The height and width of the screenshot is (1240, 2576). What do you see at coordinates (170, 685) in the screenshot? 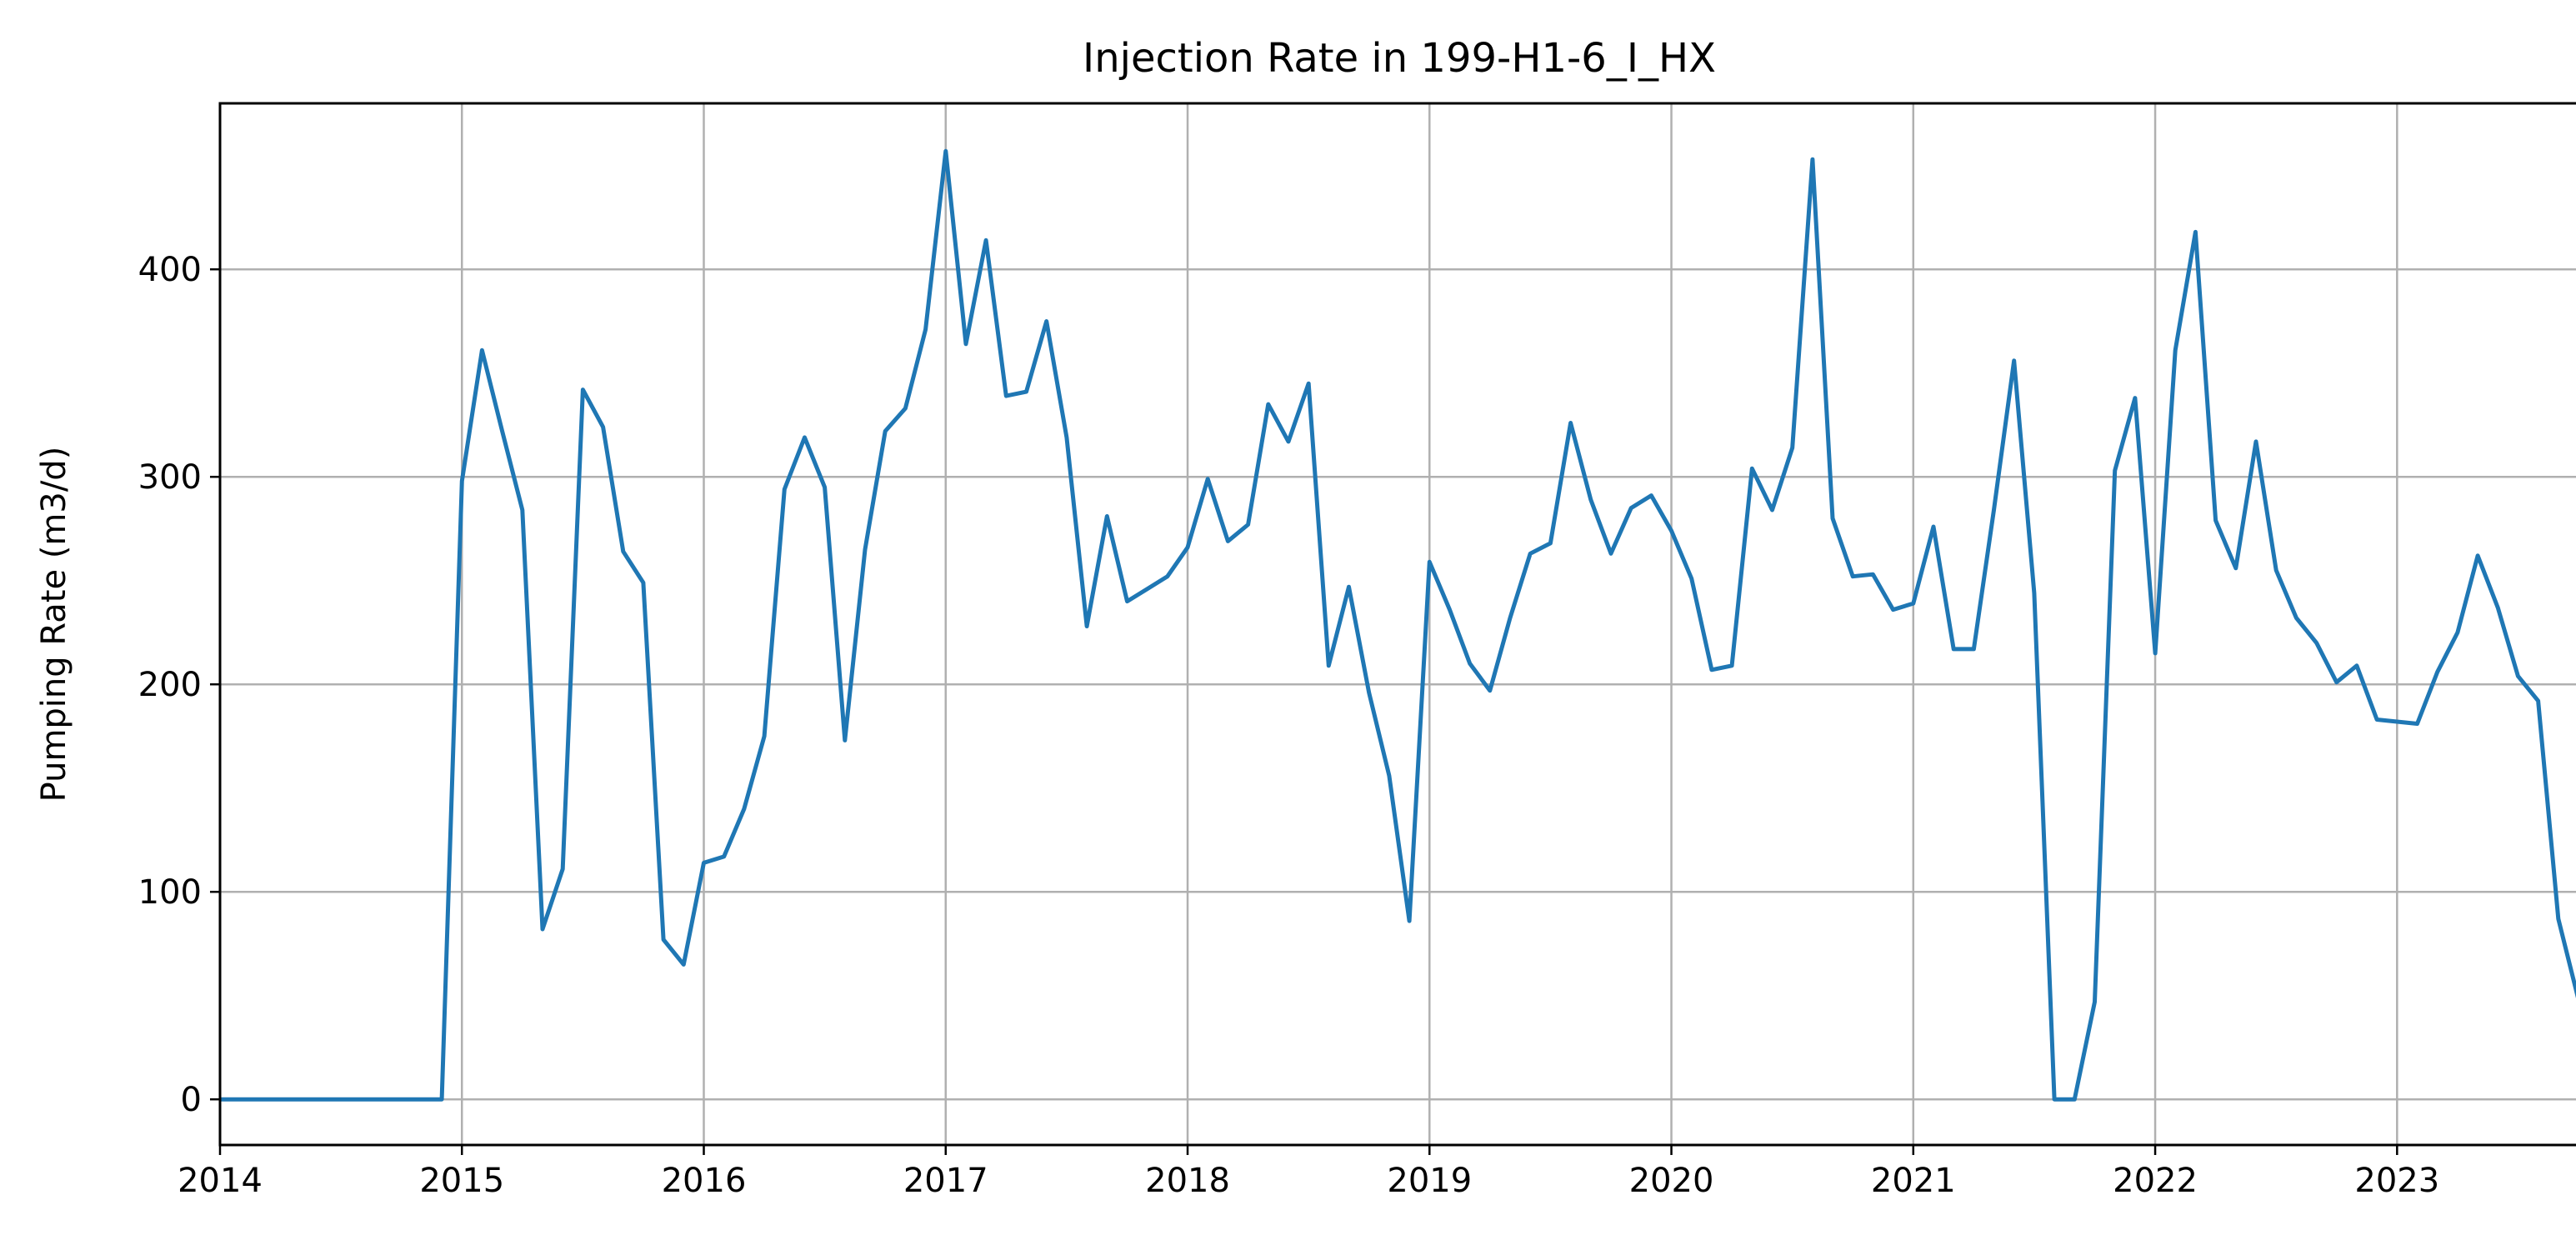
I see `y-tick-label: 200` at bounding box center [170, 685].